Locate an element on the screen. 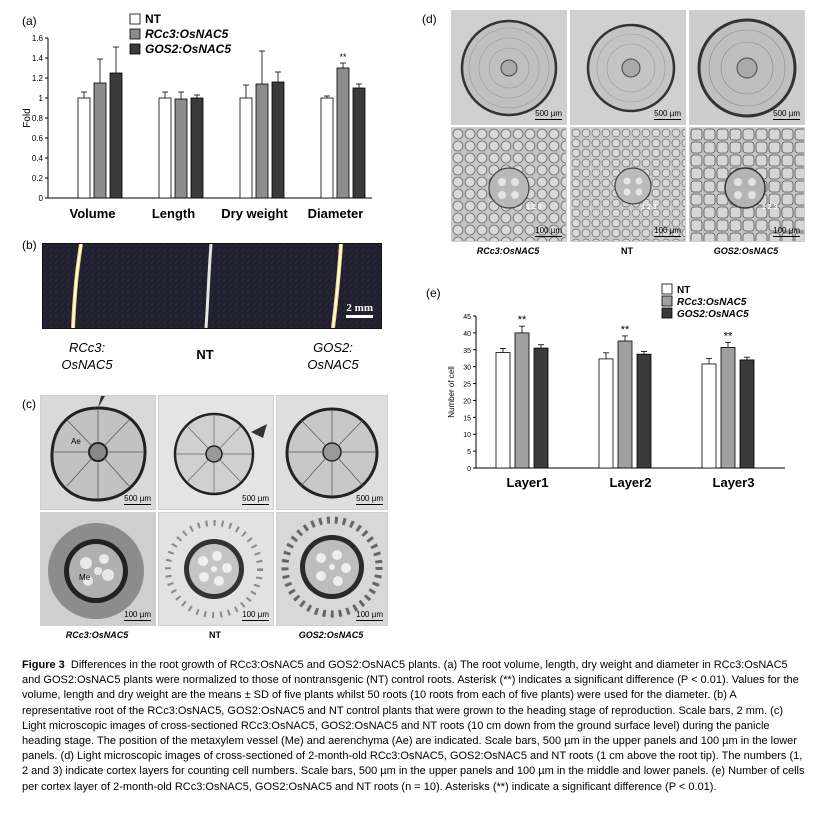  y-axis-label: Number of cell is located at coordinates (451, 392).